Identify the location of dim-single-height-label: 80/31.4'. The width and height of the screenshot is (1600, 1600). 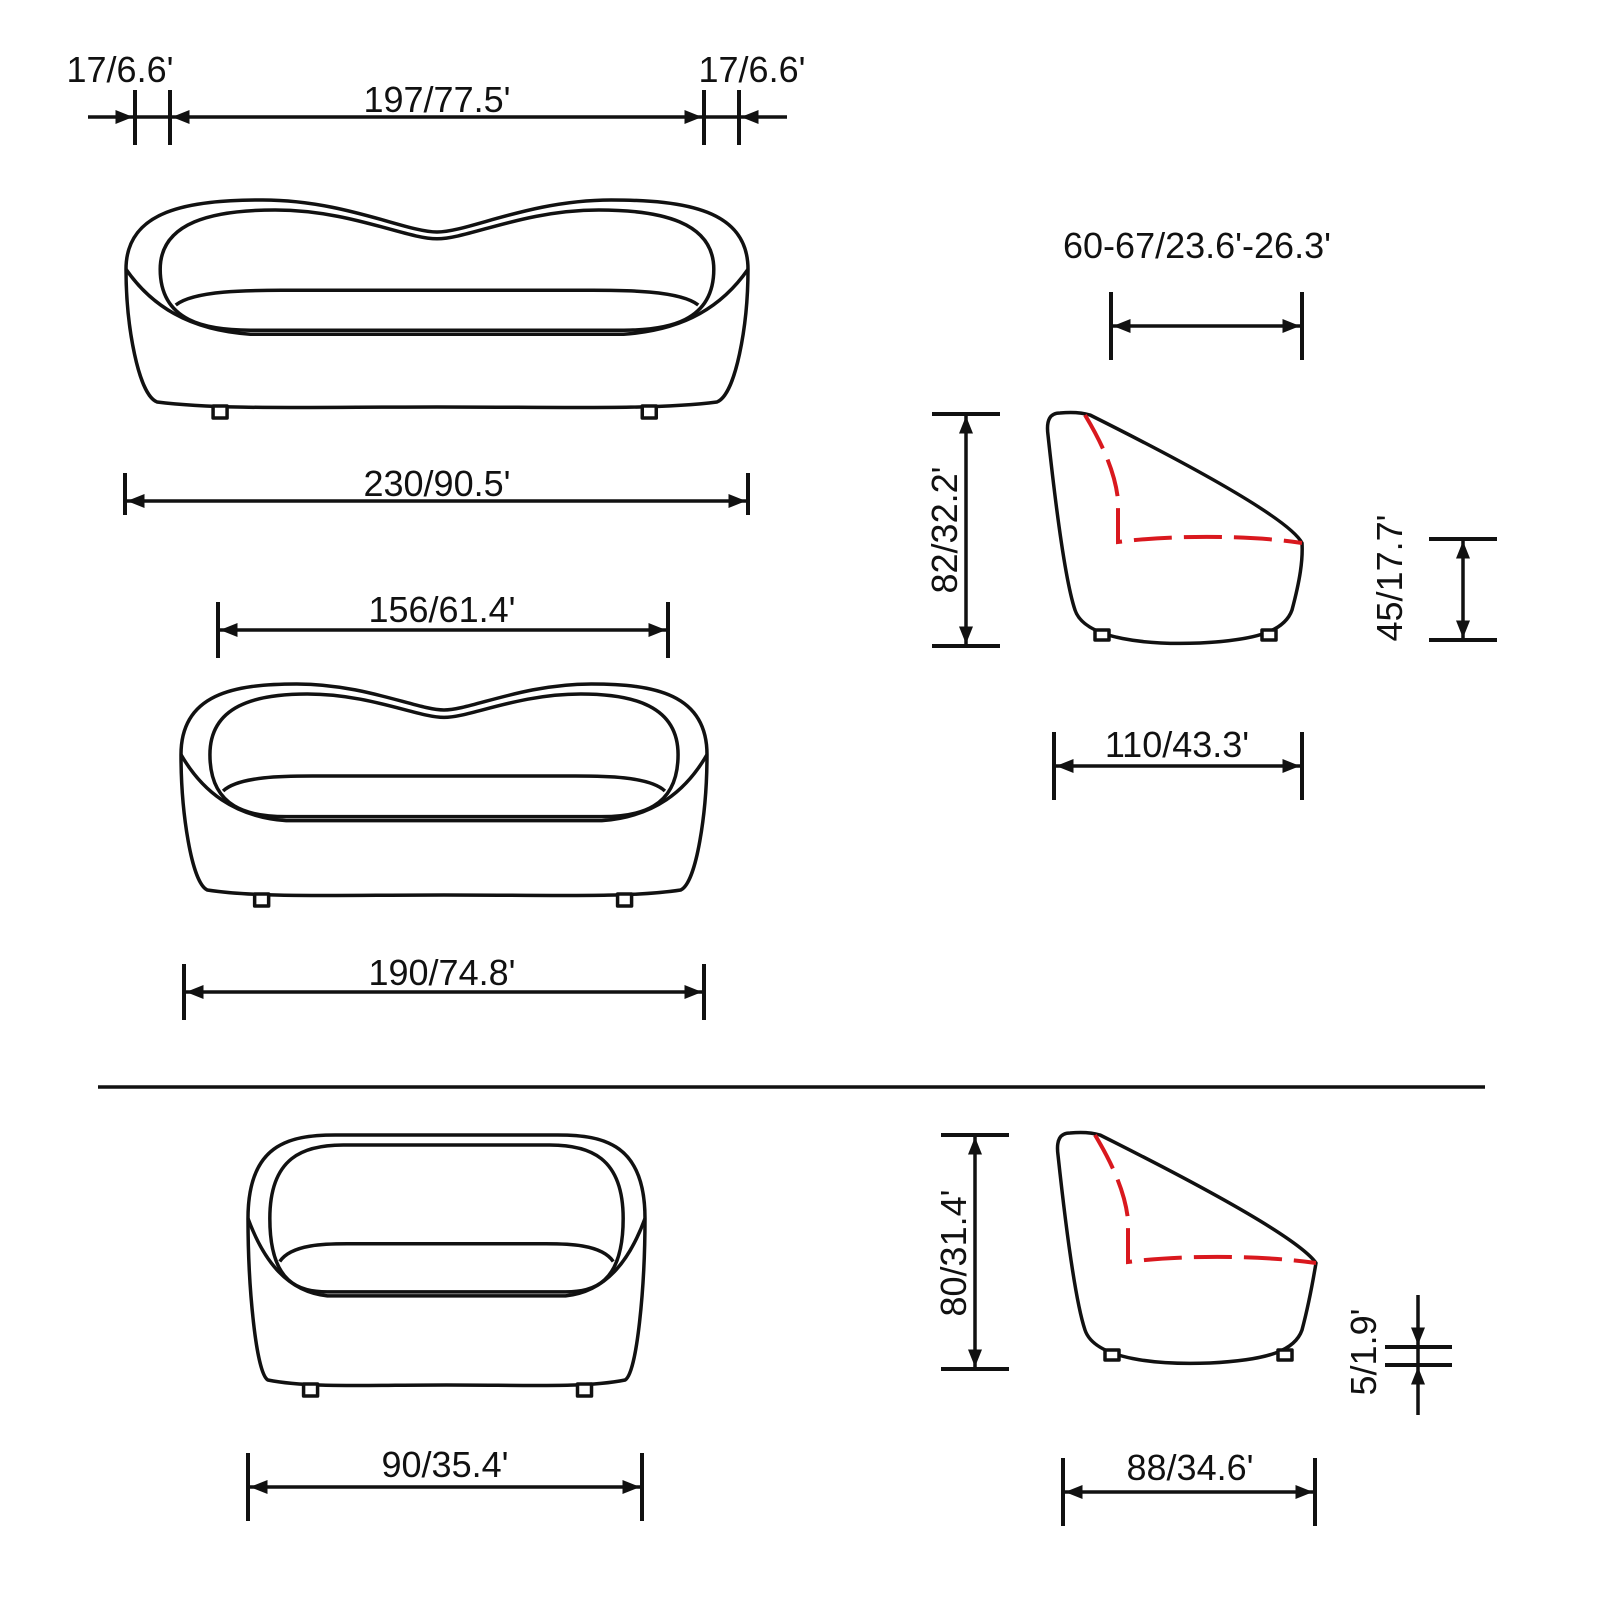
(953, 1253).